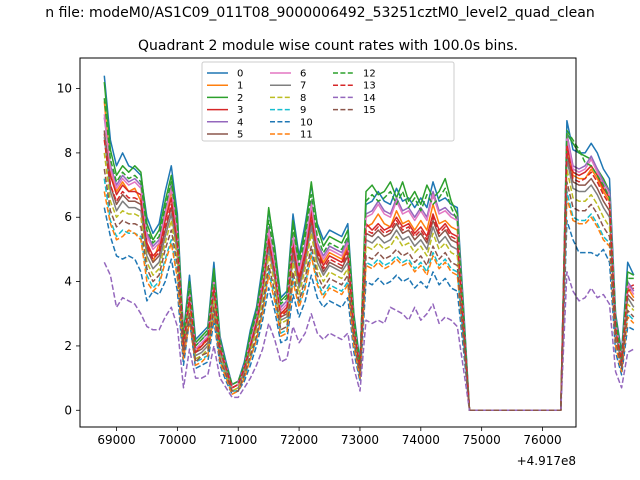 This screenshot has width=640, height=480. What do you see at coordinates (240, 86) in the screenshot?
I see `legend-label-1: 1` at bounding box center [240, 86].